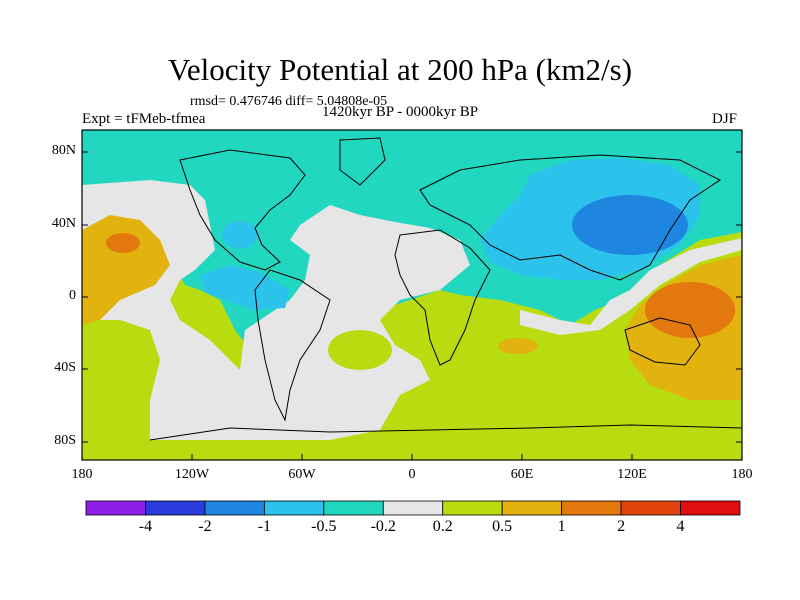 The image size is (800, 600). Describe the element at coordinates (145, 526) in the screenshot. I see `colorbar-label: -4` at that location.